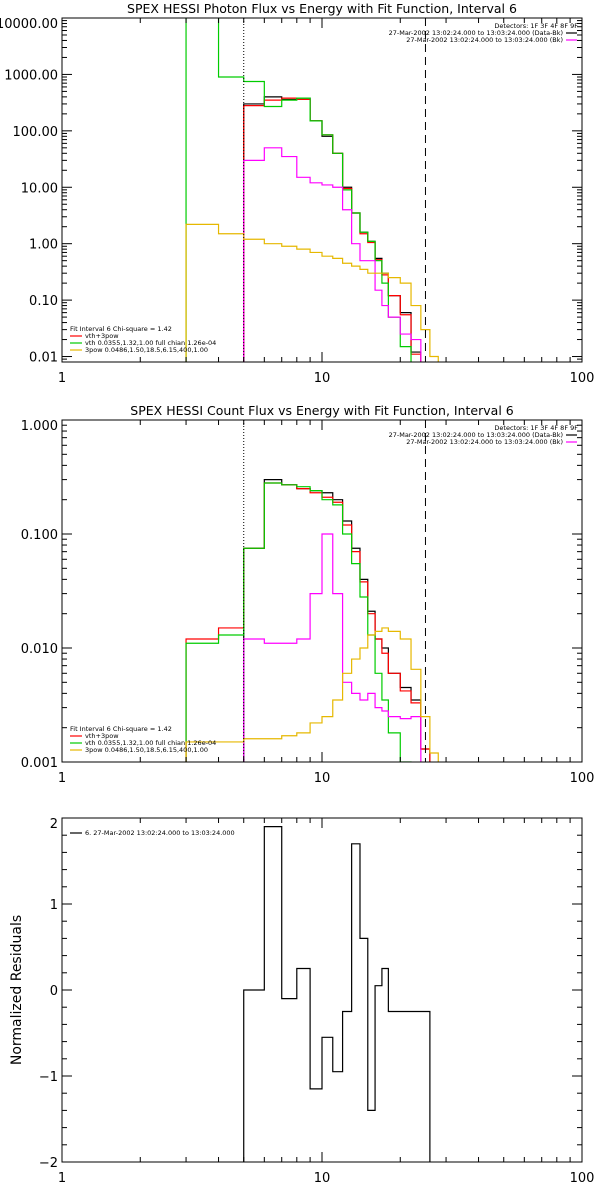 The image size is (600, 1200). I want to click on y-axis-label: Normalized Residuals, so click(17, 990).